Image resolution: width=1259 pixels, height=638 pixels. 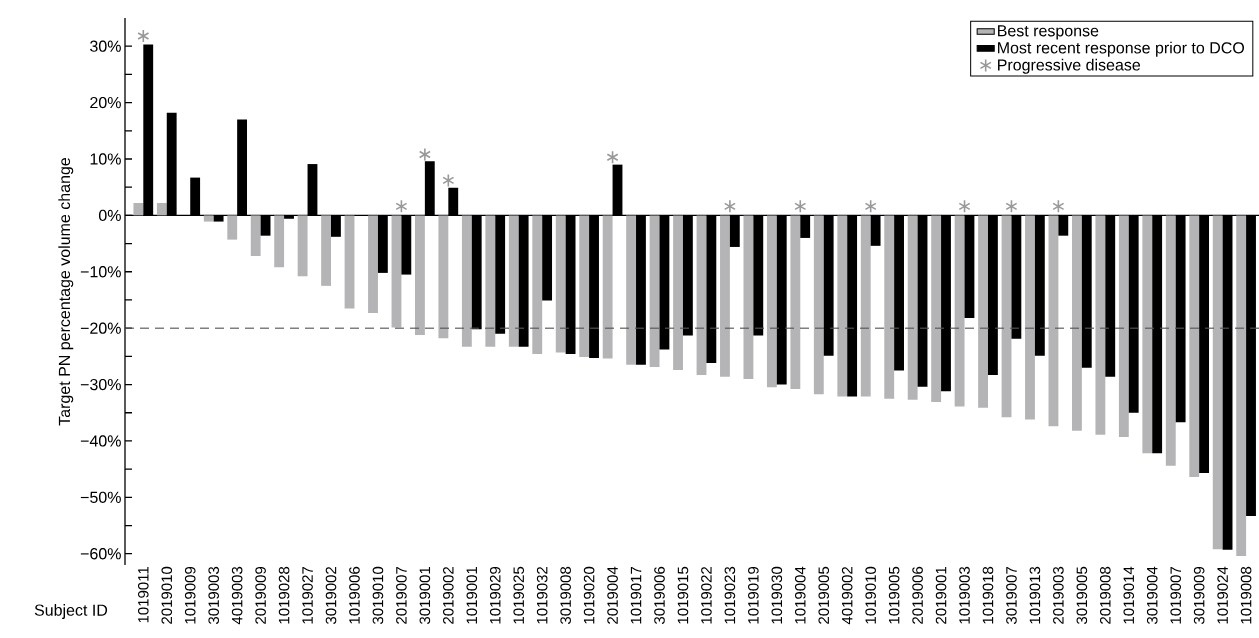 I want to click on x-tick-label: 1019007, so click(x=1176, y=595).